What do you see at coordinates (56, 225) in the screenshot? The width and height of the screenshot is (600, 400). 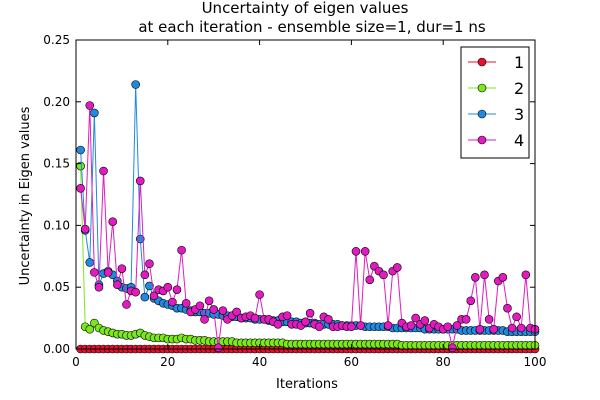 I see `y-tick-label-2: 0.10` at bounding box center [56, 225].